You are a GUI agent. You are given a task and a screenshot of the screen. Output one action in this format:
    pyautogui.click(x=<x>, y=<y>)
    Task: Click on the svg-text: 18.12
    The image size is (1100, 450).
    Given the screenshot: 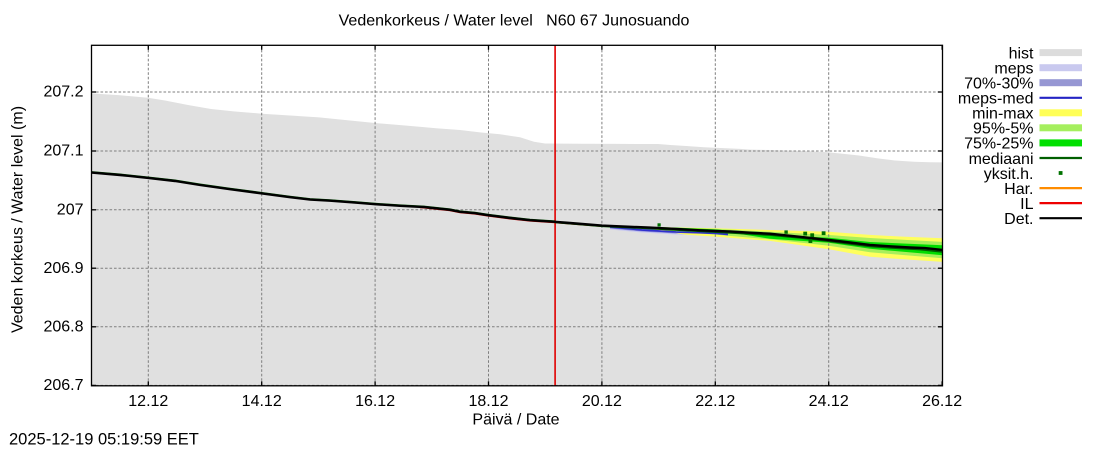 What is the action you would take?
    pyautogui.click(x=488, y=401)
    